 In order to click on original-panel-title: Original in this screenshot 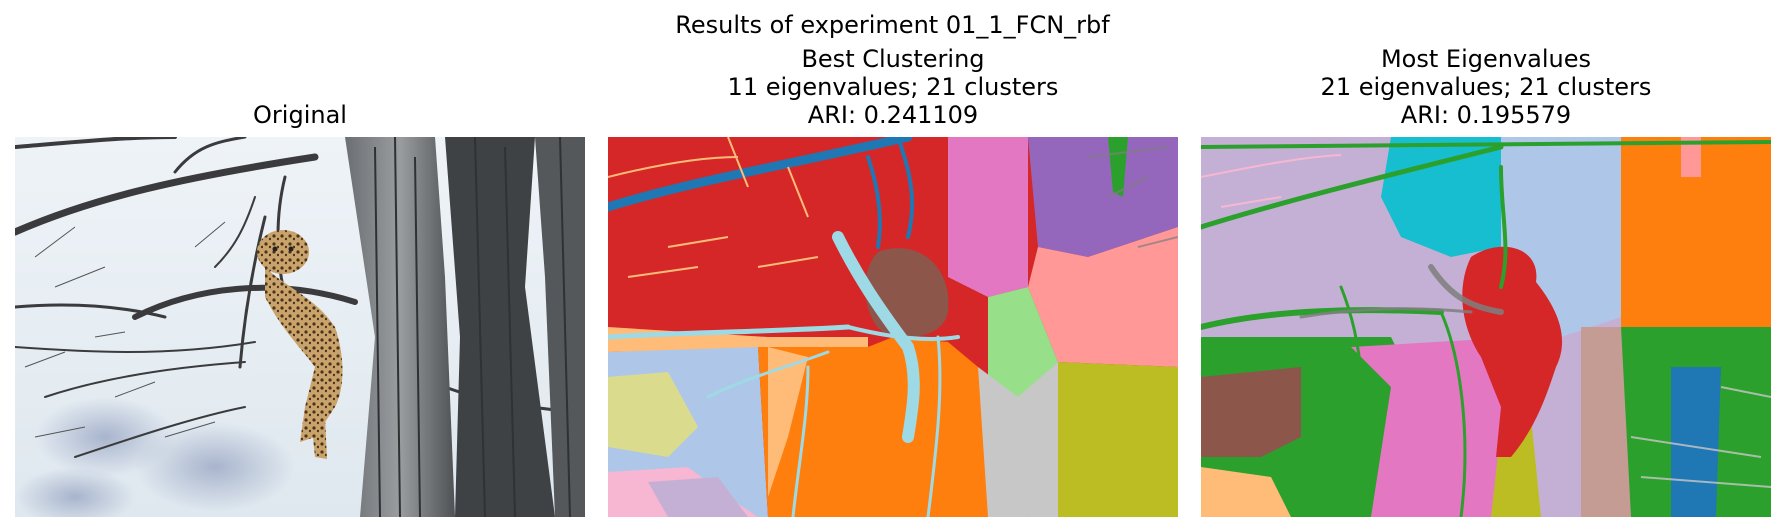, I will do `click(300, 115)`.